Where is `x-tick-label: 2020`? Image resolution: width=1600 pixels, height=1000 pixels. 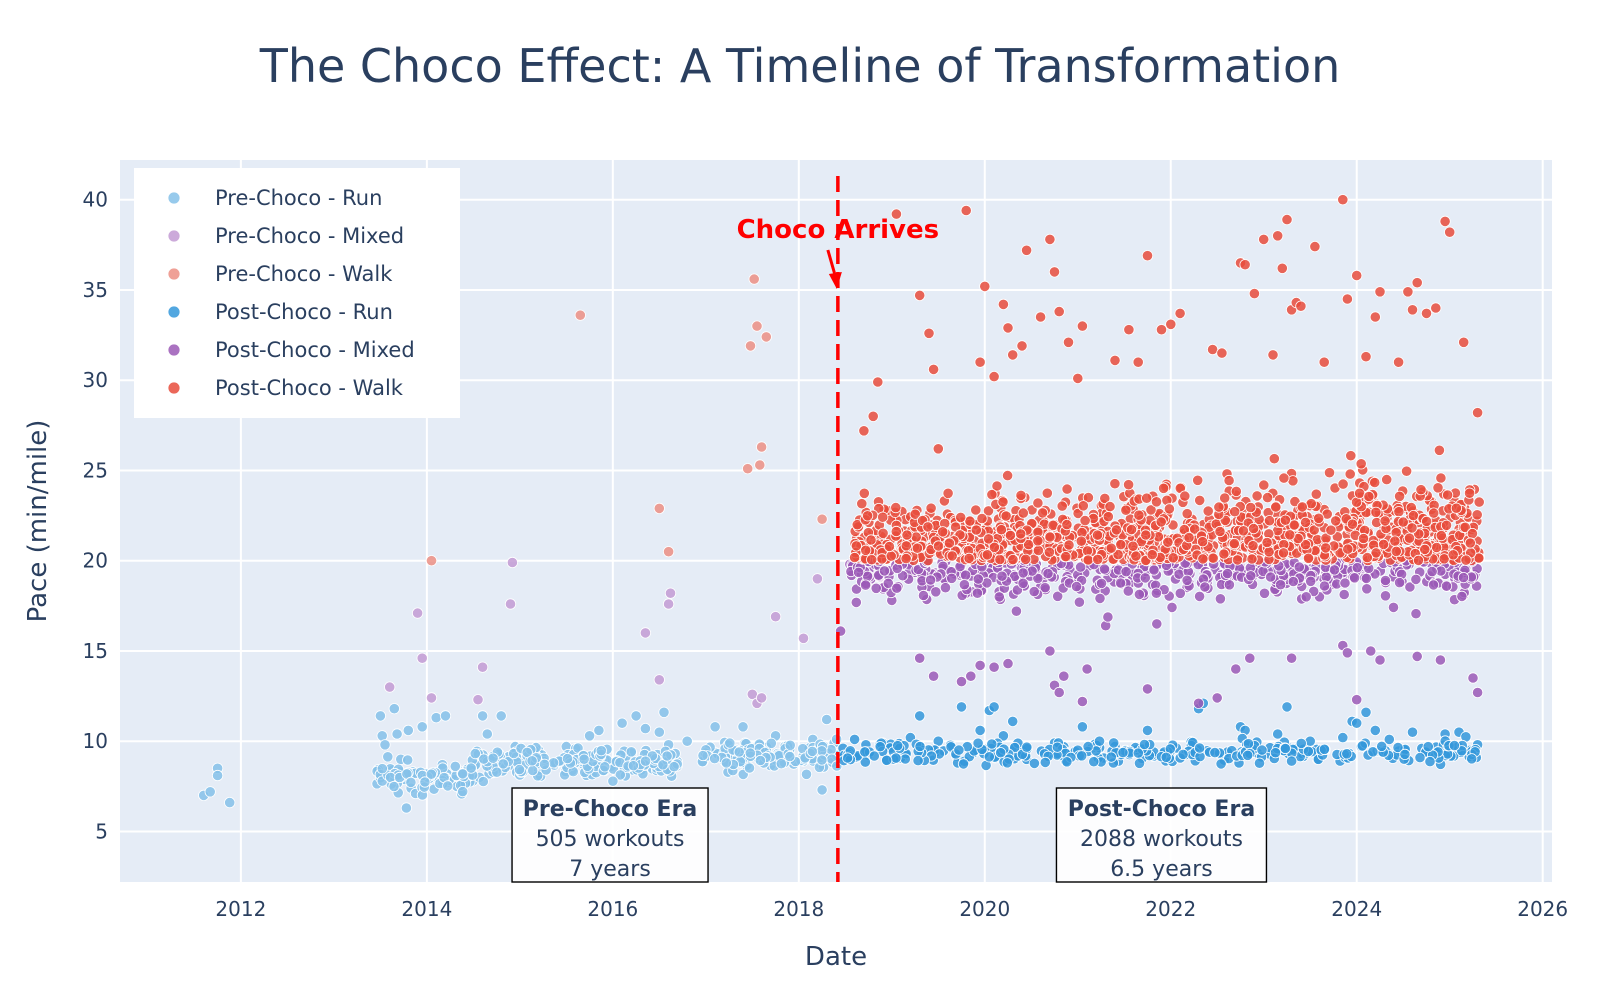
x-tick-label: 2020 is located at coordinates (984, 909).